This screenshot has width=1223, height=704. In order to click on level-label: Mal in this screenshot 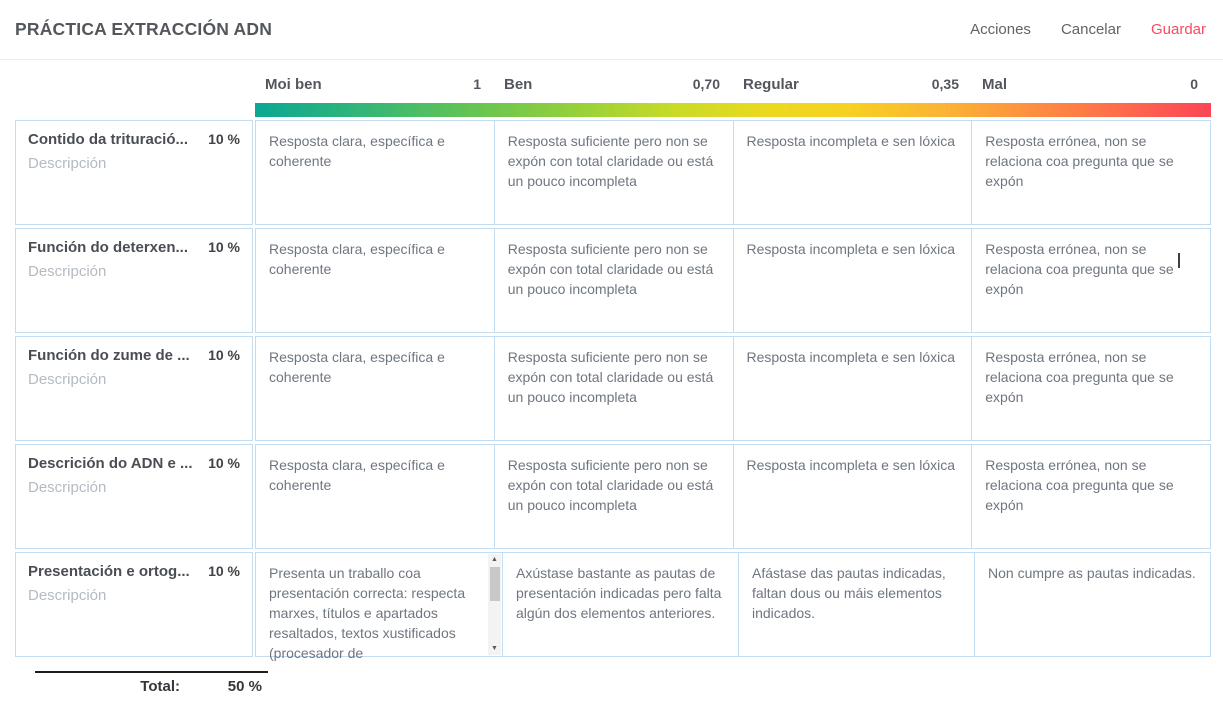, I will do `click(995, 84)`.